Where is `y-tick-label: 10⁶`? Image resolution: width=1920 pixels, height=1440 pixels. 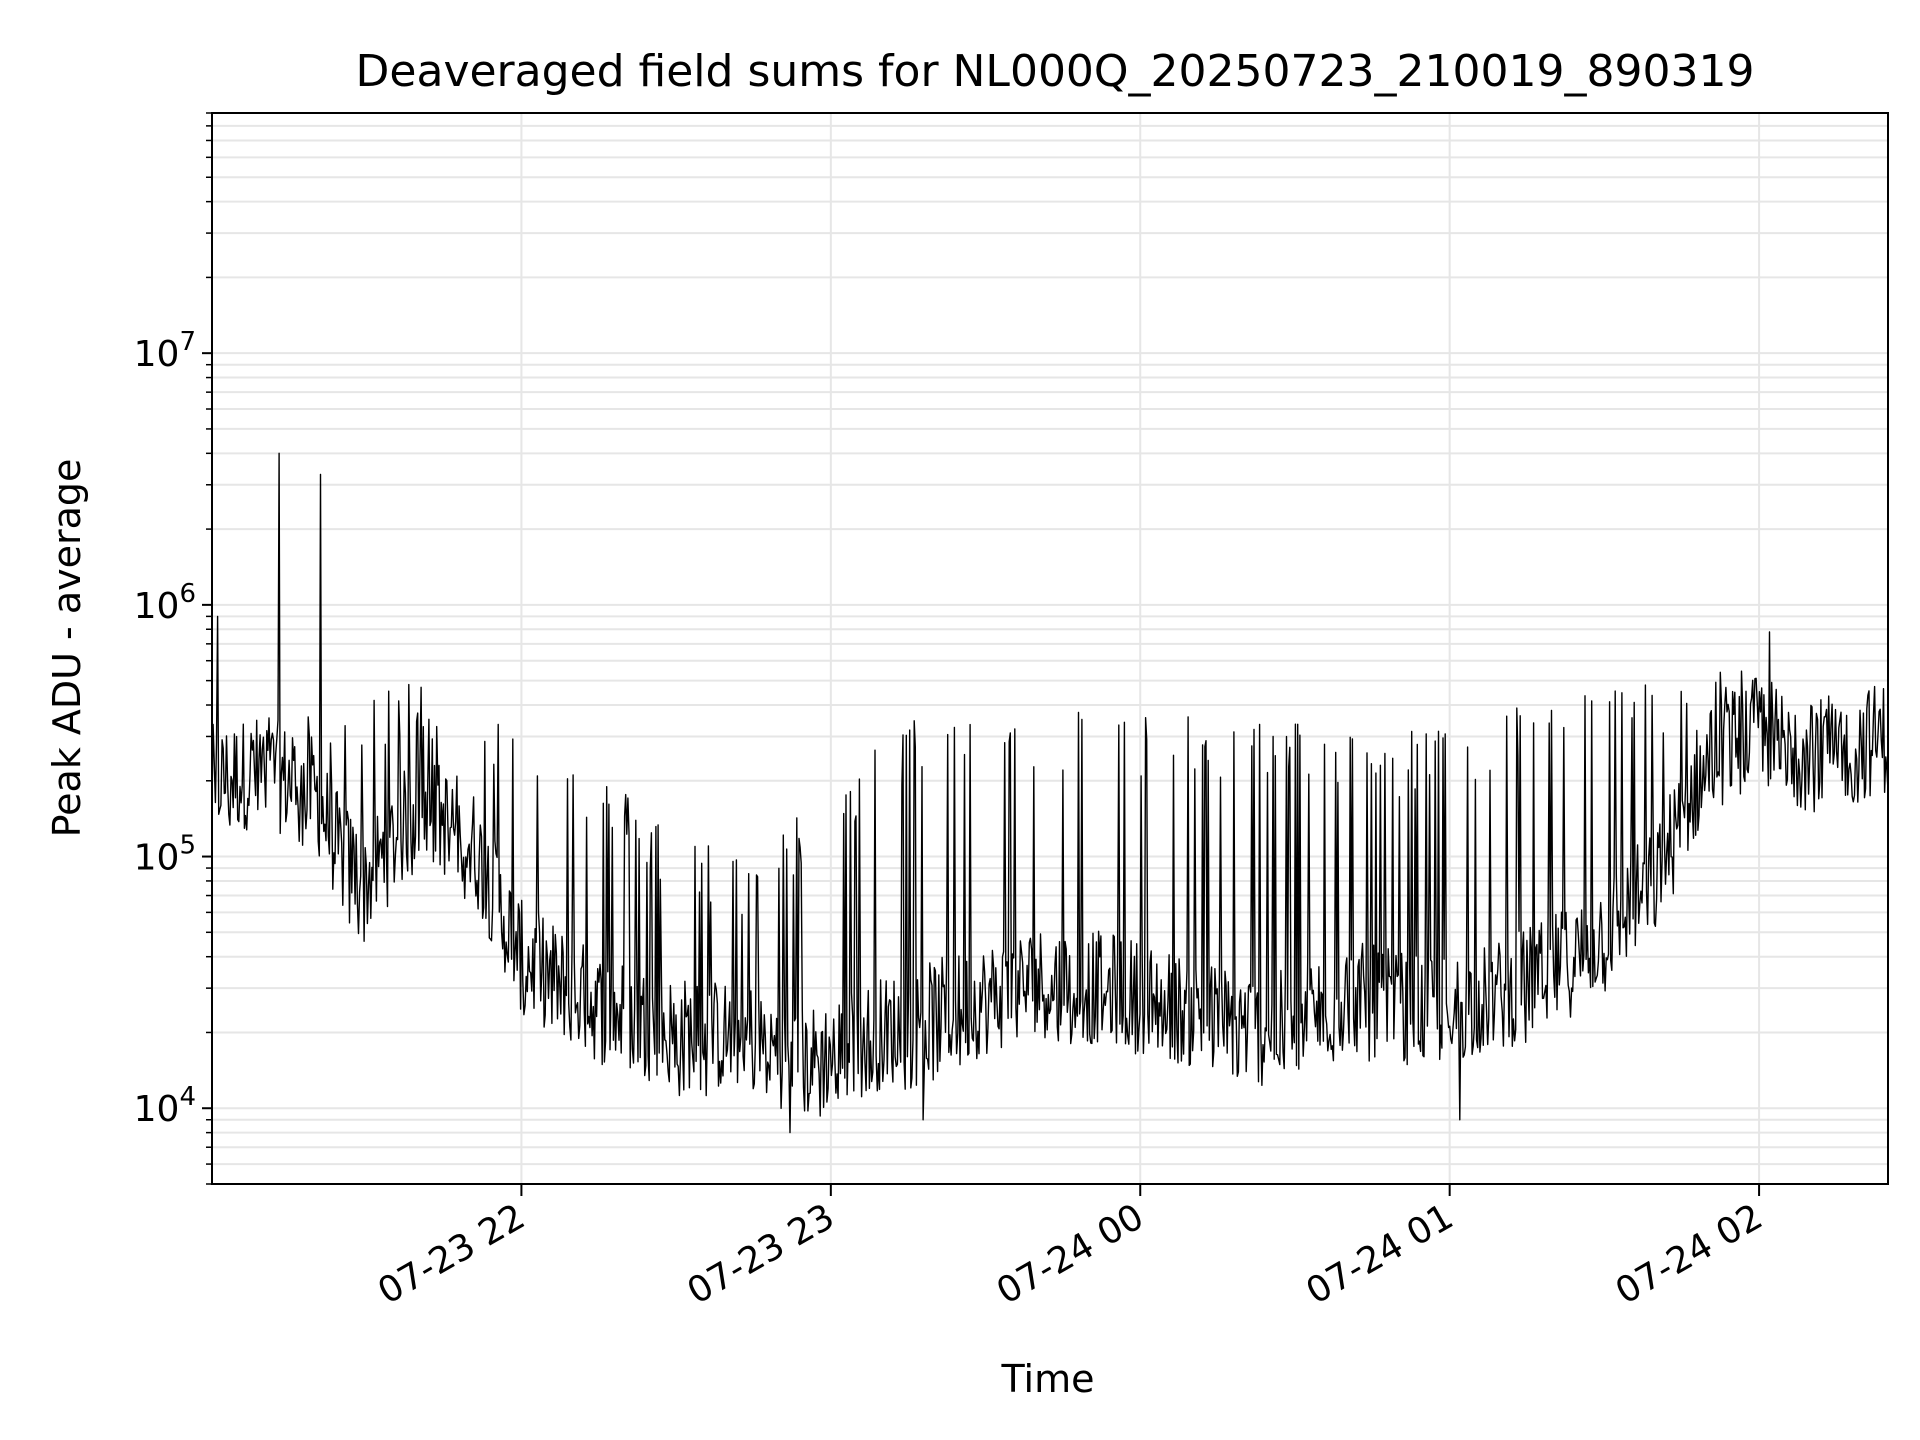
y-tick-label: 10⁶ is located at coordinates (165, 603).